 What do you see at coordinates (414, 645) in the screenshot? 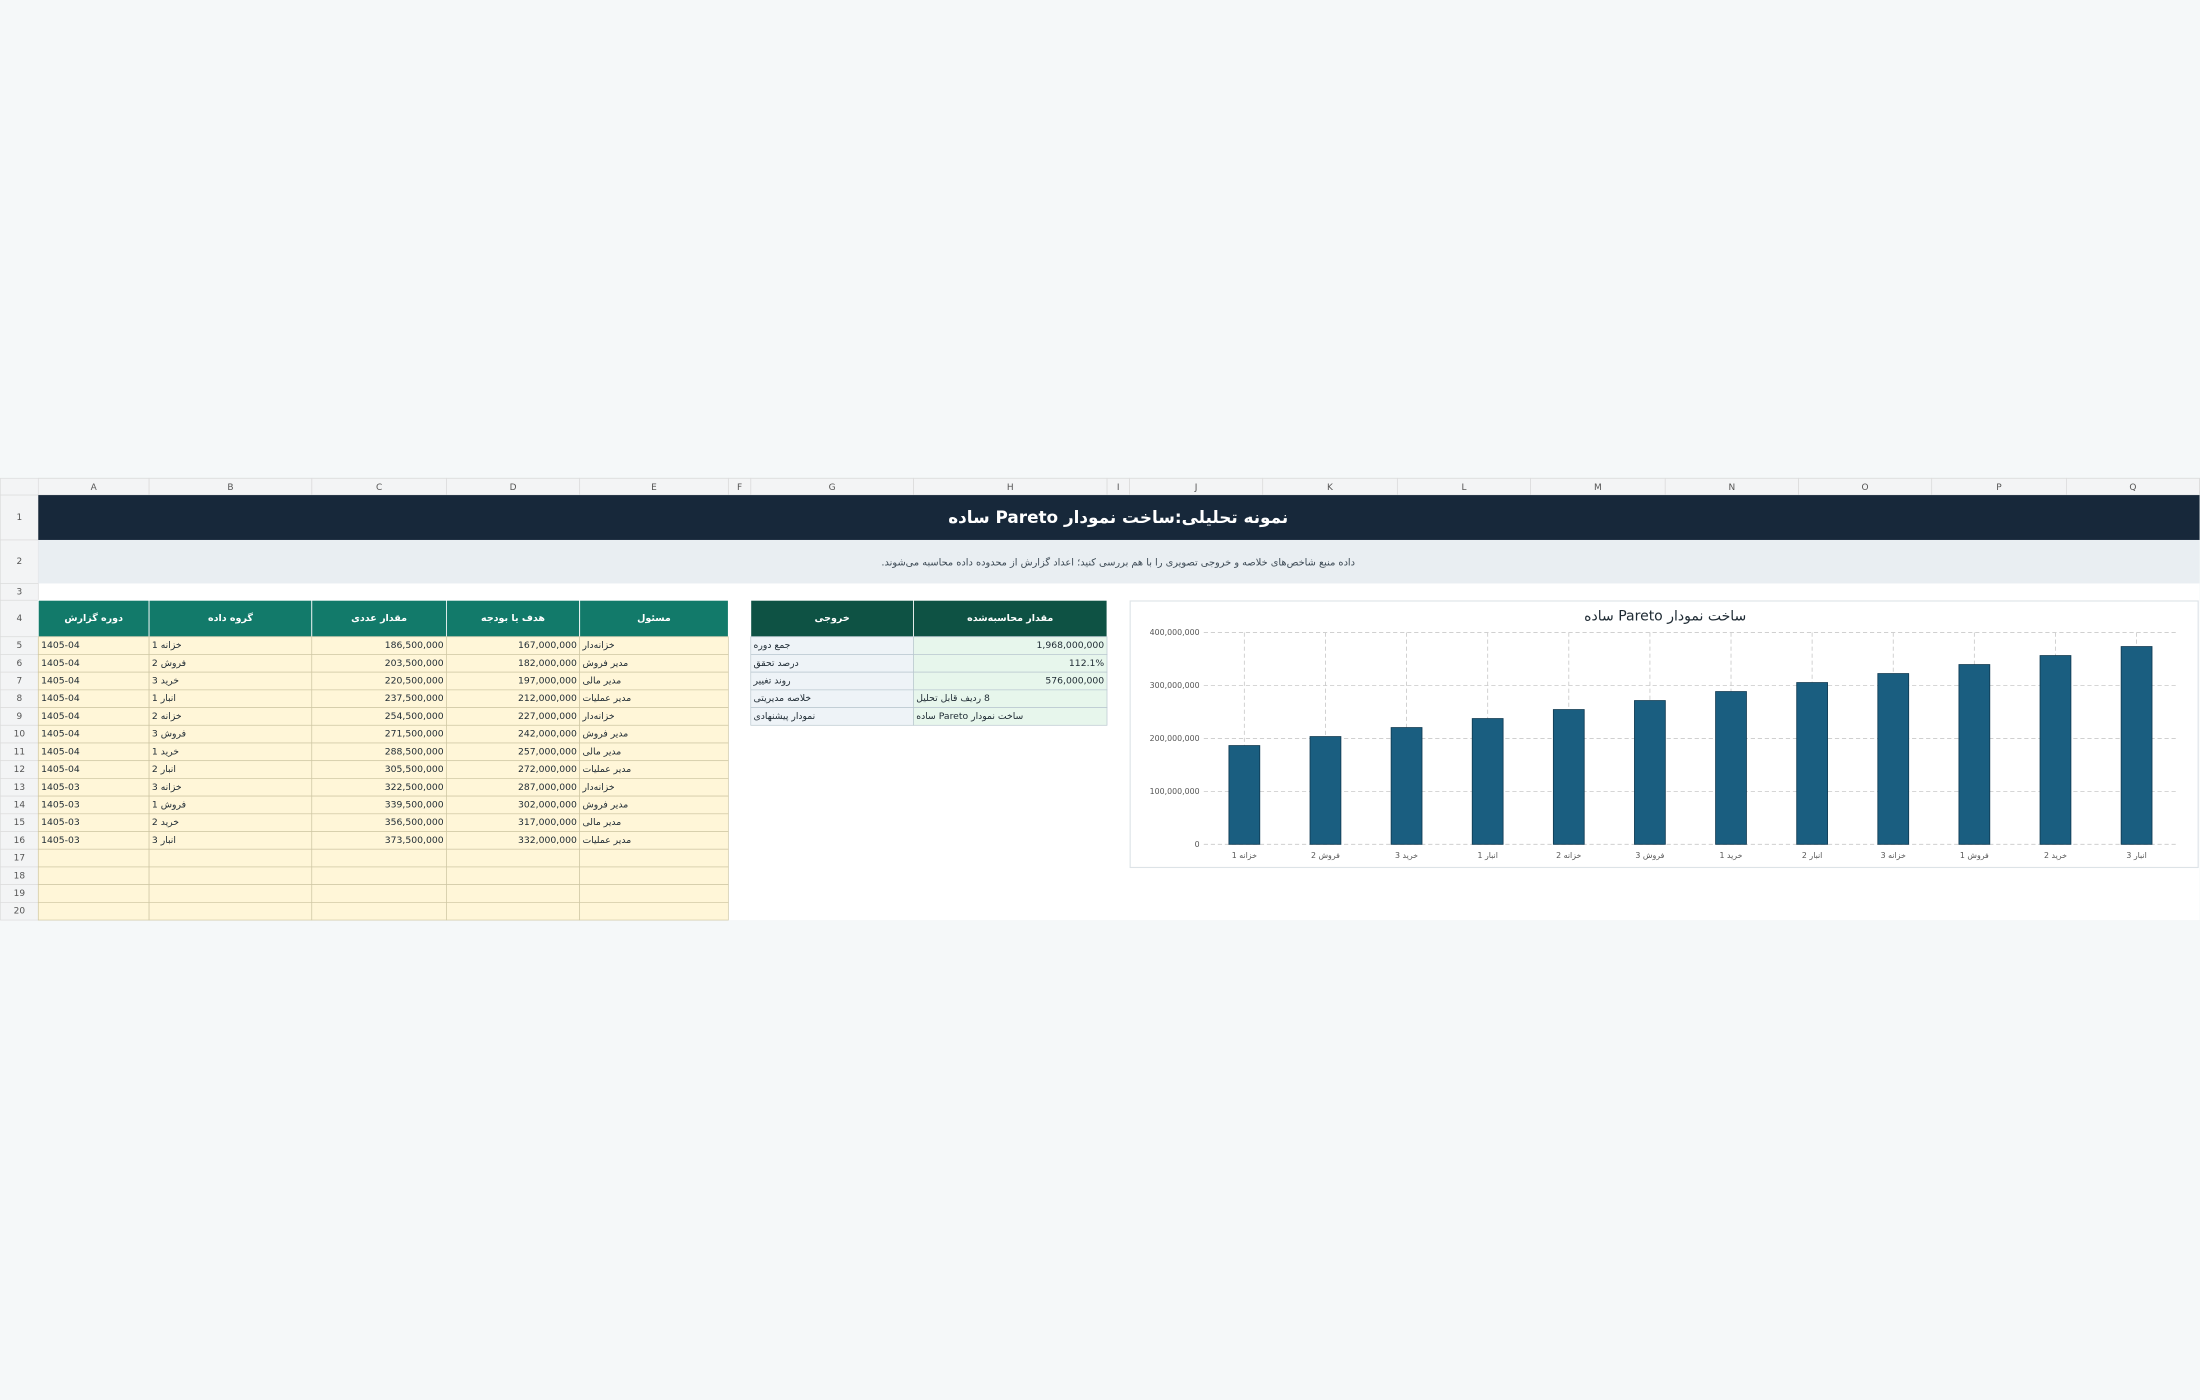
I see `cell-value: 186,500,000` at bounding box center [414, 645].